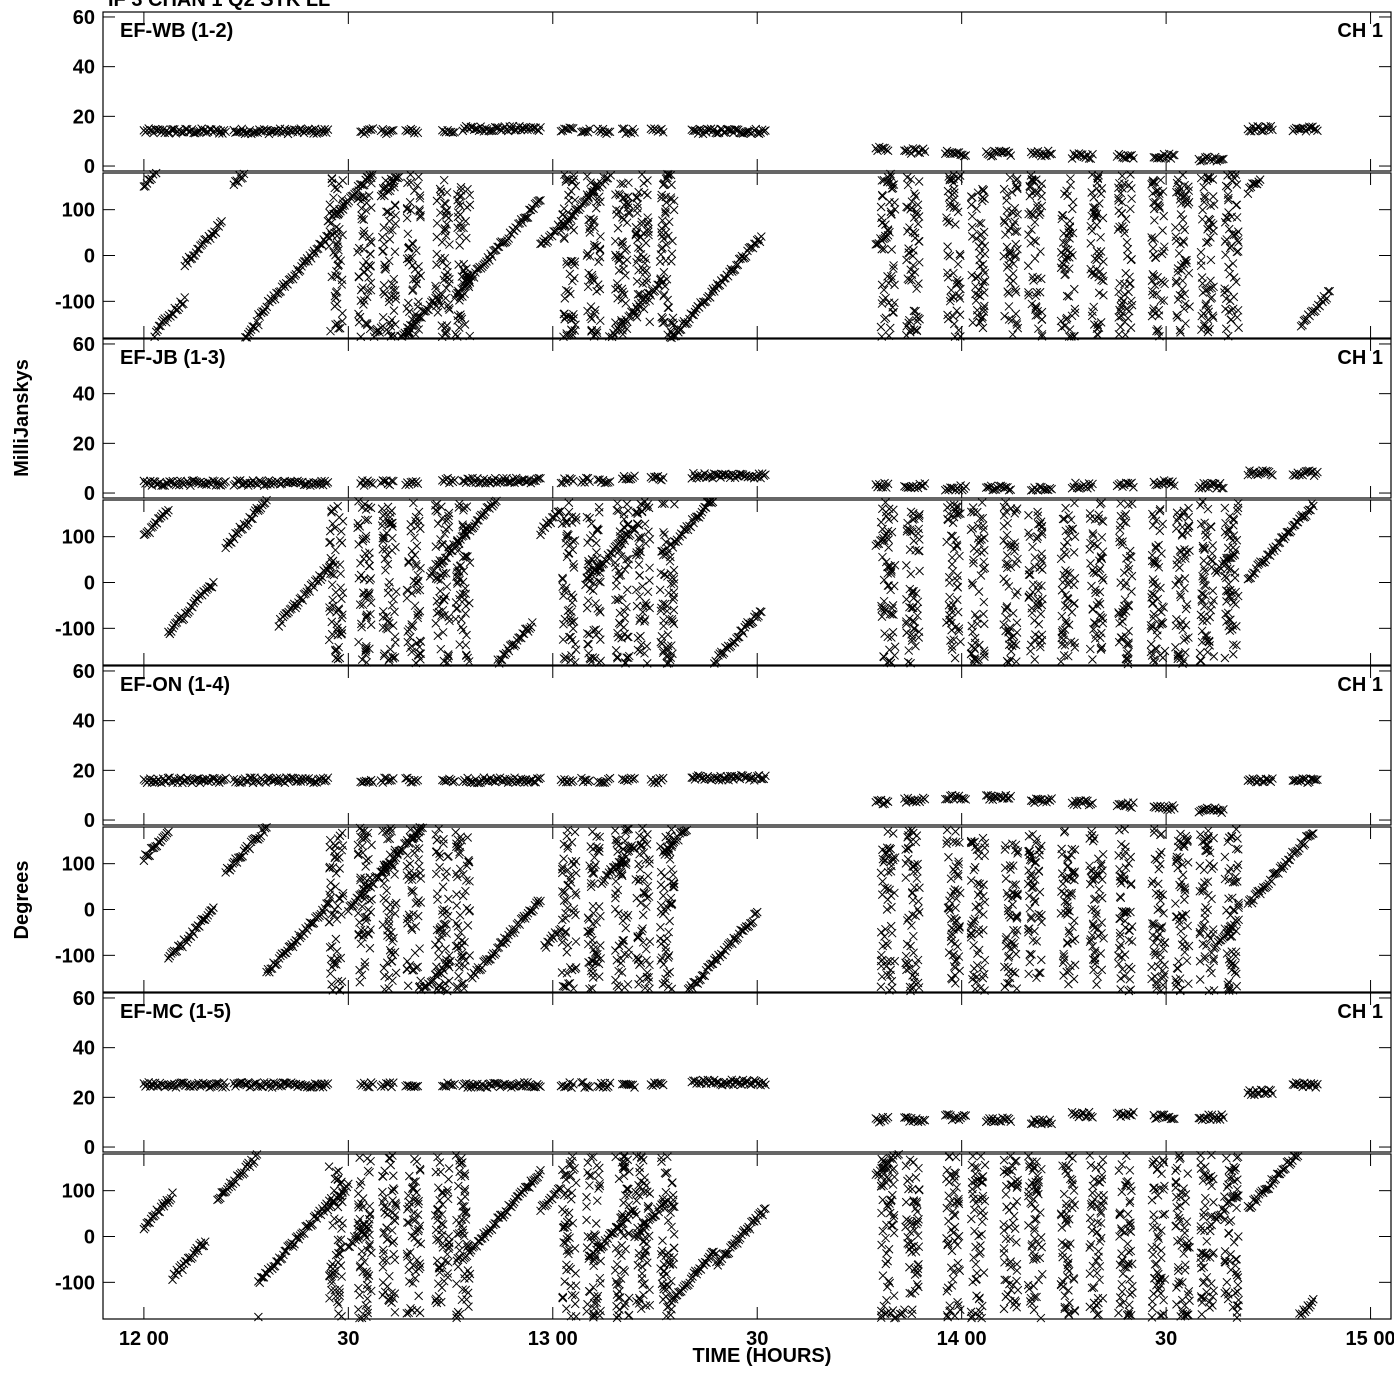 The width and height of the screenshot is (1394, 1373). What do you see at coordinates (84, 672) in the screenshot?
I see `amp-tick-label: 60` at bounding box center [84, 672].